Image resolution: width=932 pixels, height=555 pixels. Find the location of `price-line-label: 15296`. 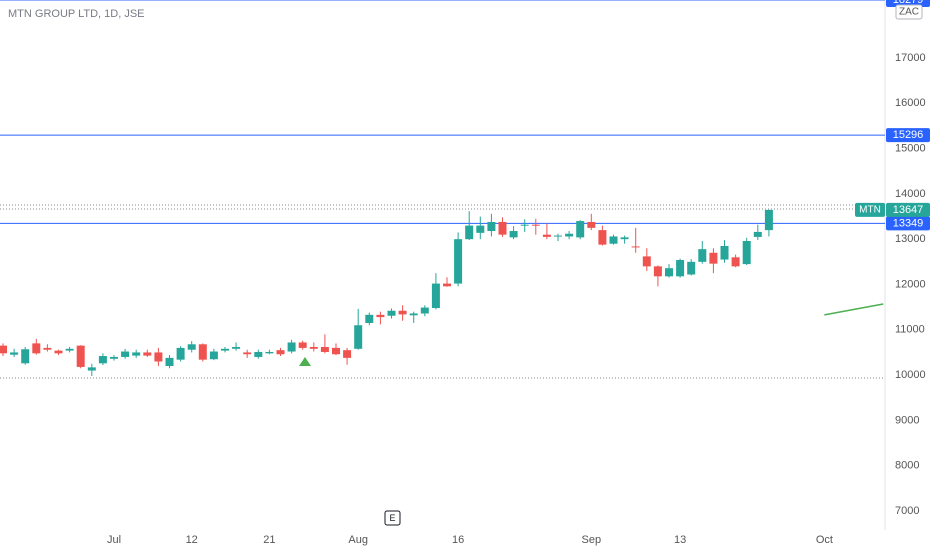

price-line-label: 15296 is located at coordinates (908, 135).